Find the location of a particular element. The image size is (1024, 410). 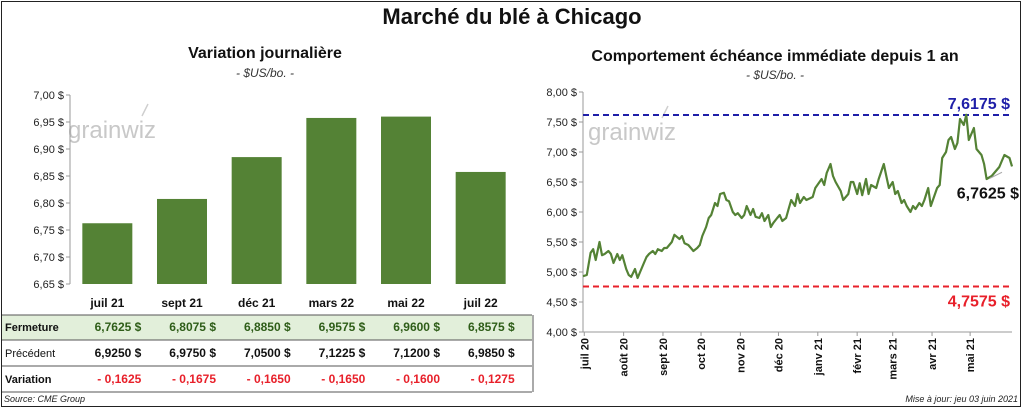

table-row-label: Fermeture is located at coordinates (32, 328).